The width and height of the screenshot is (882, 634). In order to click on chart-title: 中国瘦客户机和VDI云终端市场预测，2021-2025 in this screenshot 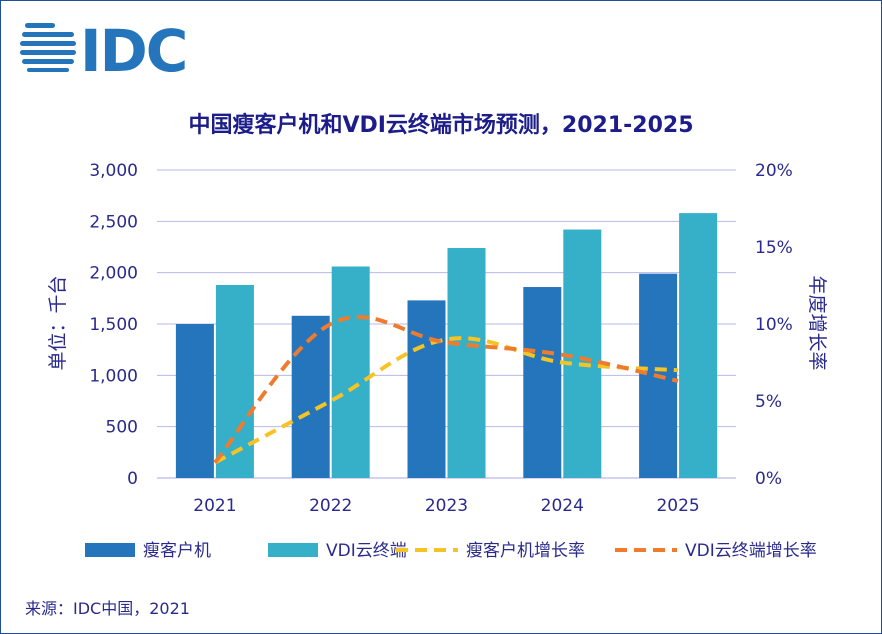, I will do `click(440, 125)`.